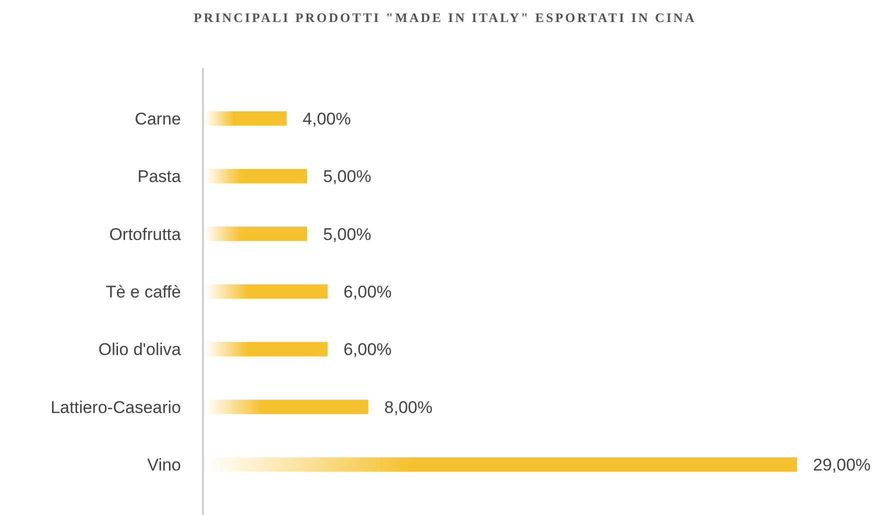  Describe the element at coordinates (140, 350) in the screenshot. I see `y-tick-label: Olio d'oliva` at that location.